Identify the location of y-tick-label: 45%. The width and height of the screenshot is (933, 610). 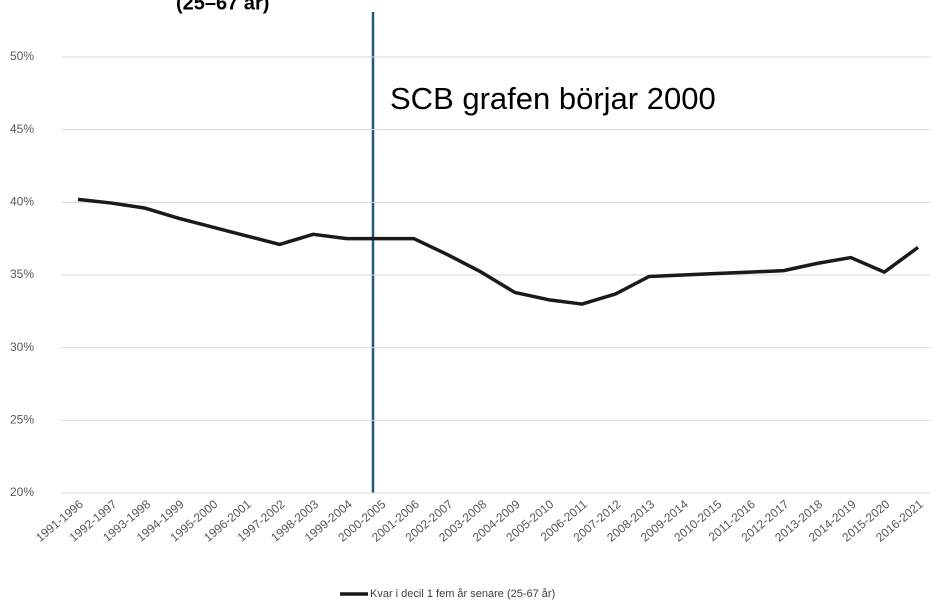
(22, 129).